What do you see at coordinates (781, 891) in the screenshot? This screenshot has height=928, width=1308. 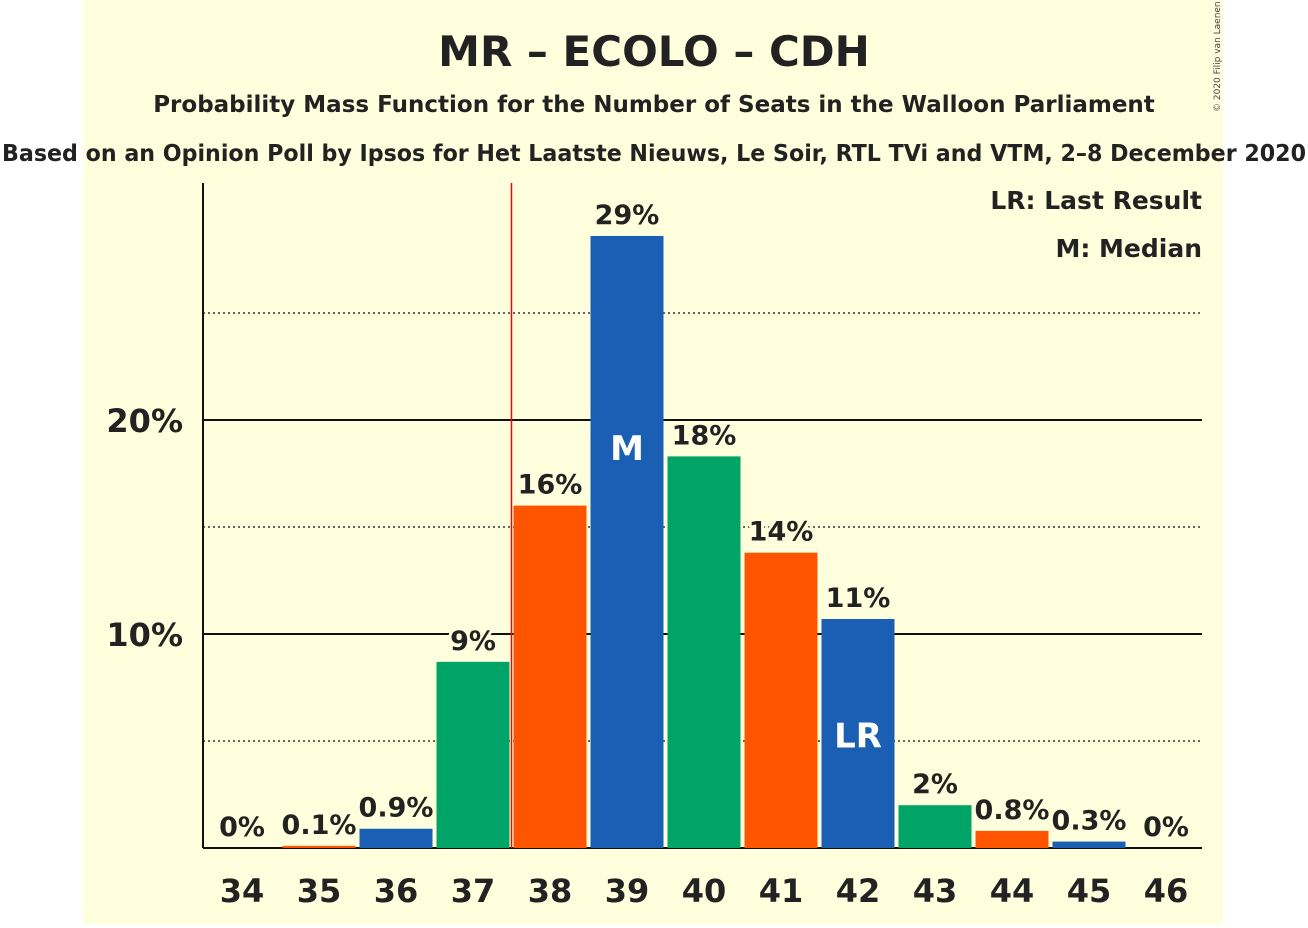 I see `x-tick-label-41: 41` at bounding box center [781, 891].